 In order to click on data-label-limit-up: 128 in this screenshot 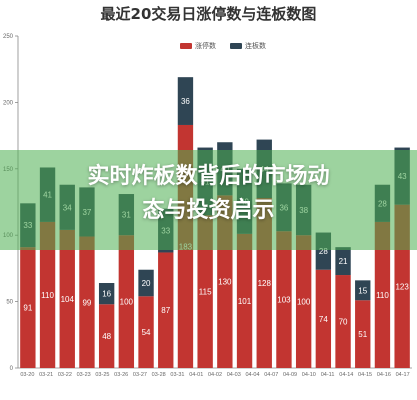, I will do `click(265, 283)`.